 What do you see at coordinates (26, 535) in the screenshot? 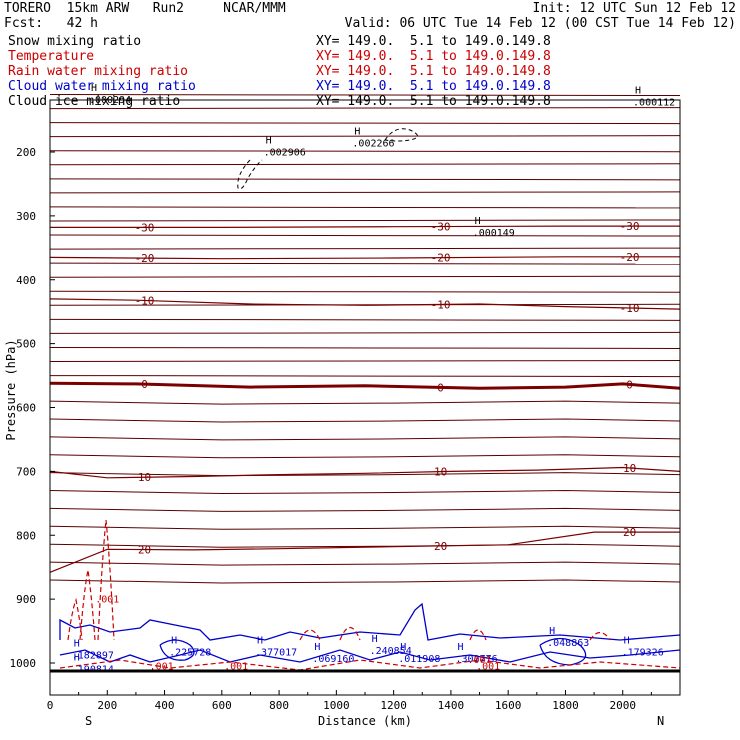
I see `y-tick-label: 800` at bounding box center [26, 535].